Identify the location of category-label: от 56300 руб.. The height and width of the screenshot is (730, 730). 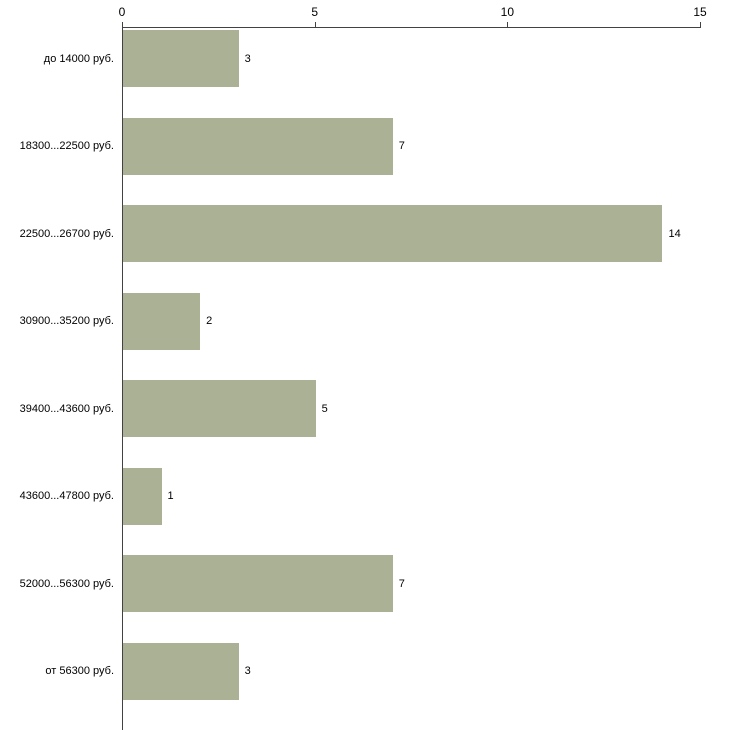
(79, 671).